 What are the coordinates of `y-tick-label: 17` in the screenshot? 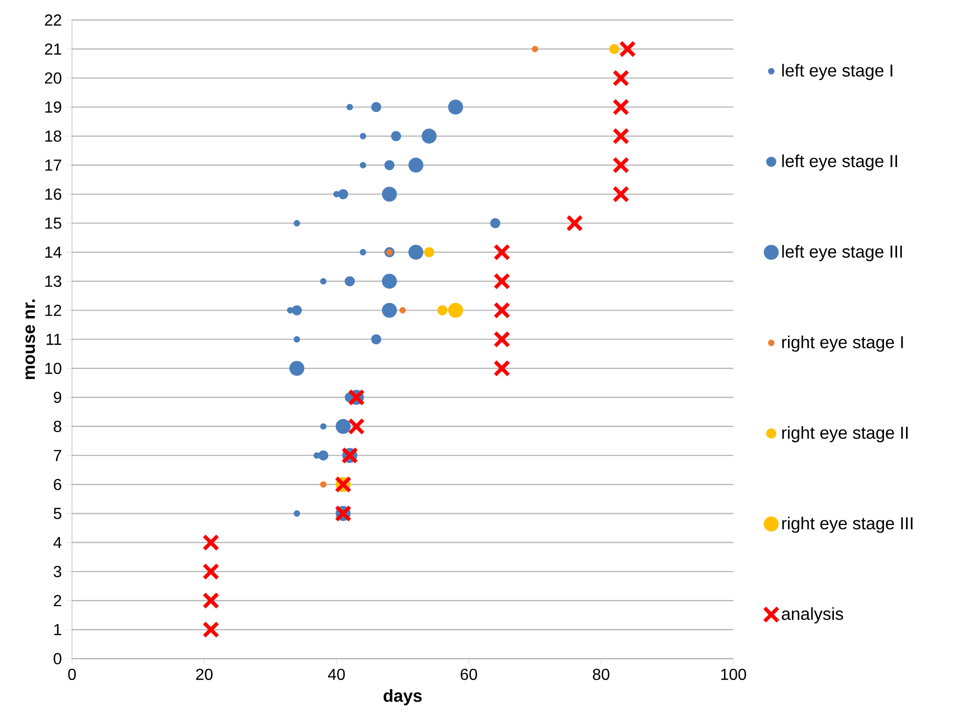 It's located at (53, 165).